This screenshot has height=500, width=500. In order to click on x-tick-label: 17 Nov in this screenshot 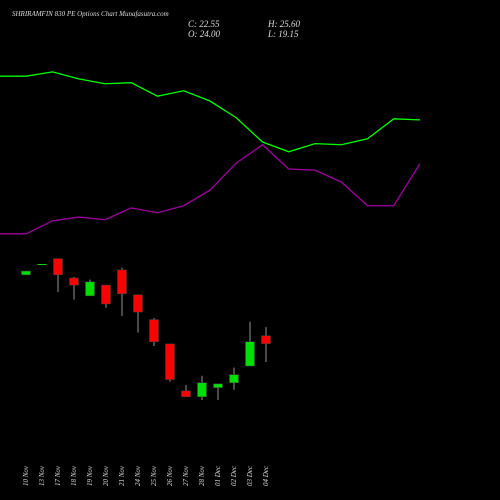, I will do `click(58, 475)`.